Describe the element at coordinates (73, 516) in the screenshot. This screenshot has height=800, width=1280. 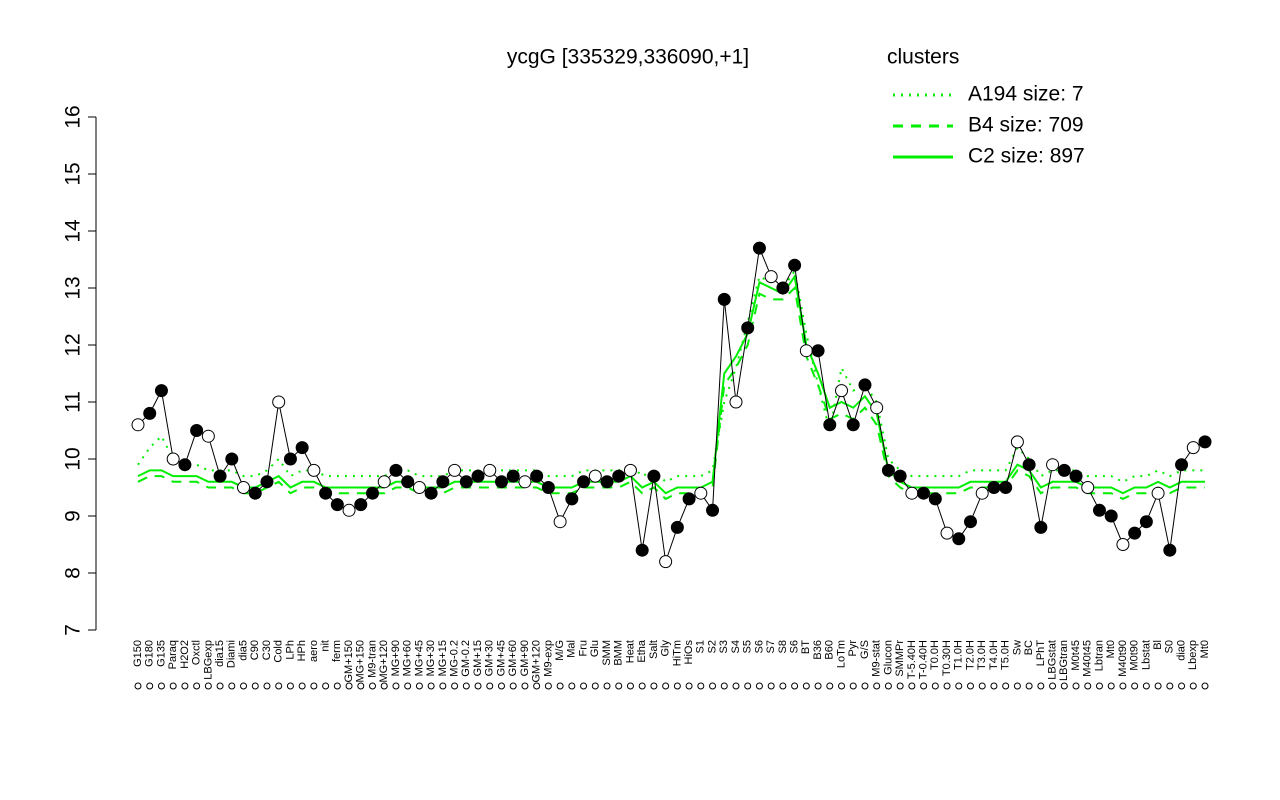
I see `y-tick-label: 9` at that location.